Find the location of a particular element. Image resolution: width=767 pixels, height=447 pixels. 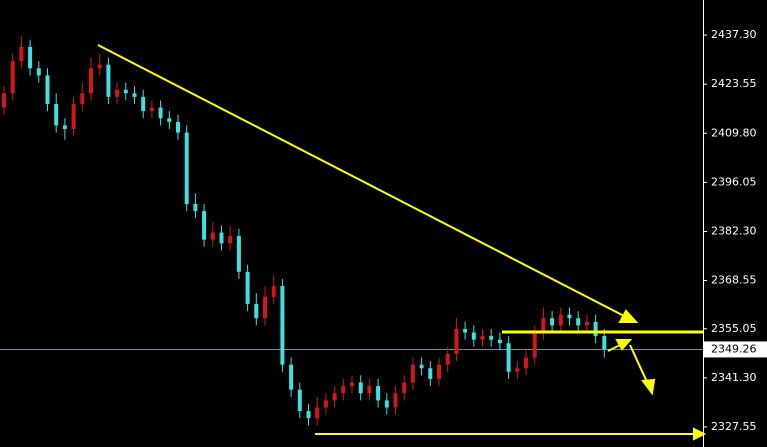

y-tick-label: 2341.30 is located at coordinates (734, 377).